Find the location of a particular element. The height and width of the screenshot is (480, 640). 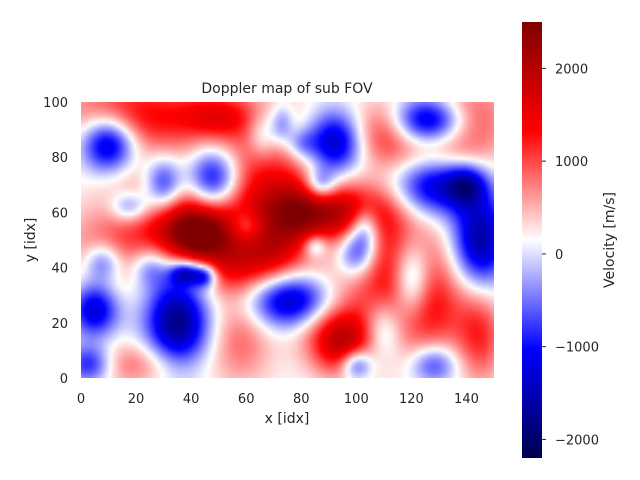

colorbar-tick-label: 1000 is located at coordinates (571, 162).